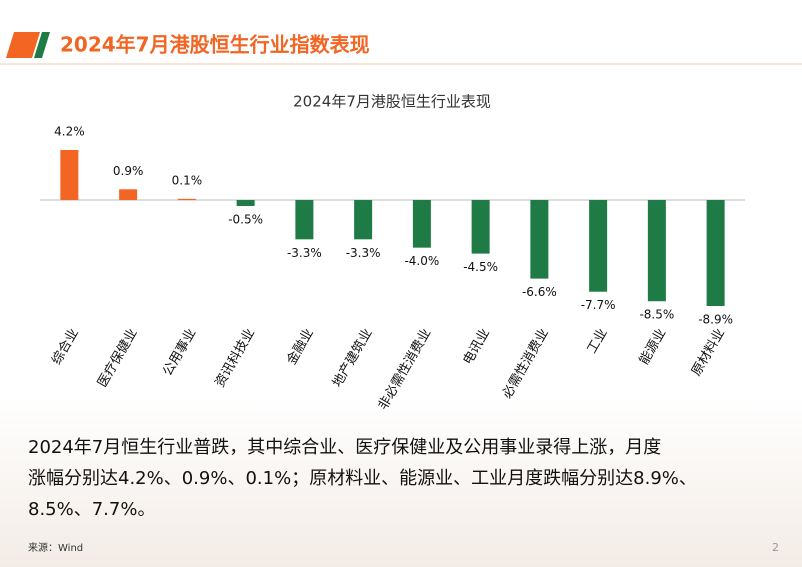 This screenshot has width=802, height=567. Describe the element at coordinates (65, 346) in the screenshot. I see `x-tick-label: 综合业` at that location.